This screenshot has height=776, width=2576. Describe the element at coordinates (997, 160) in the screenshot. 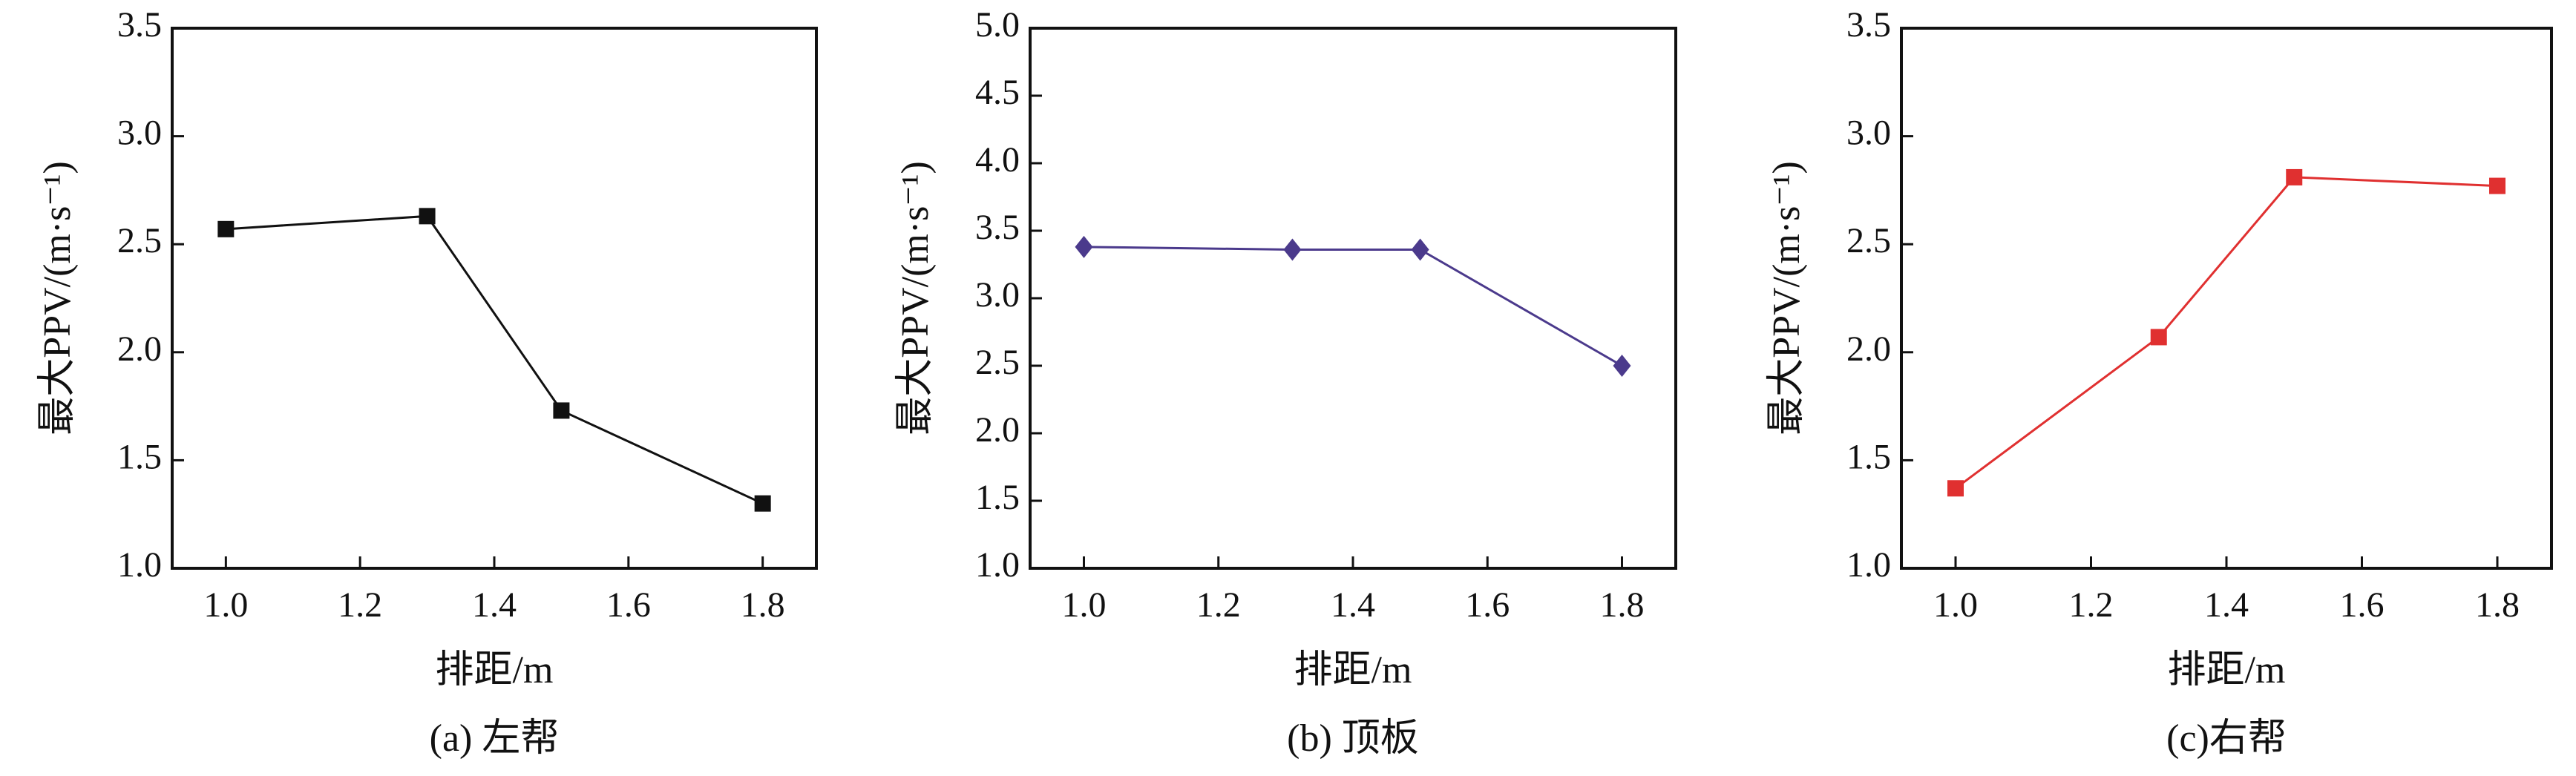

I see `y-tick-label: 4.0` at that location.